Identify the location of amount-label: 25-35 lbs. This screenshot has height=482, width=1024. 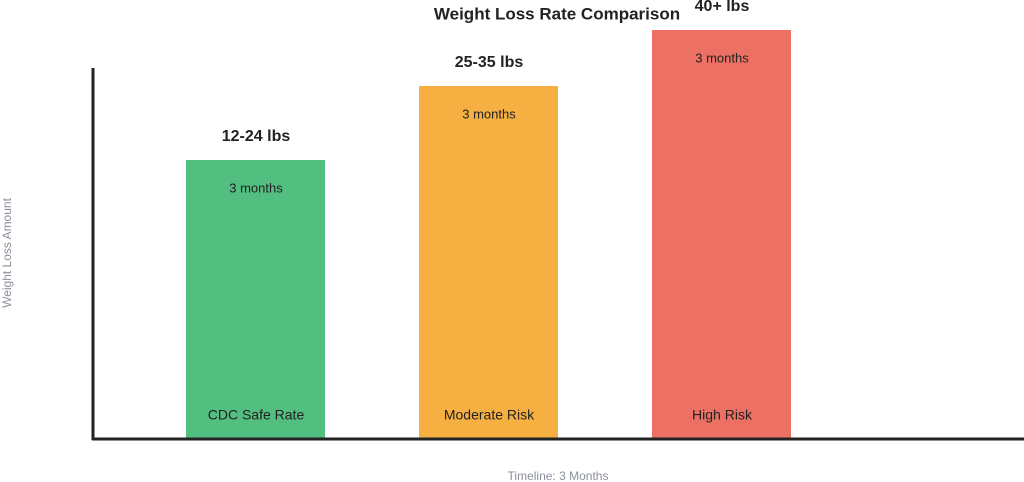
(489, 62).